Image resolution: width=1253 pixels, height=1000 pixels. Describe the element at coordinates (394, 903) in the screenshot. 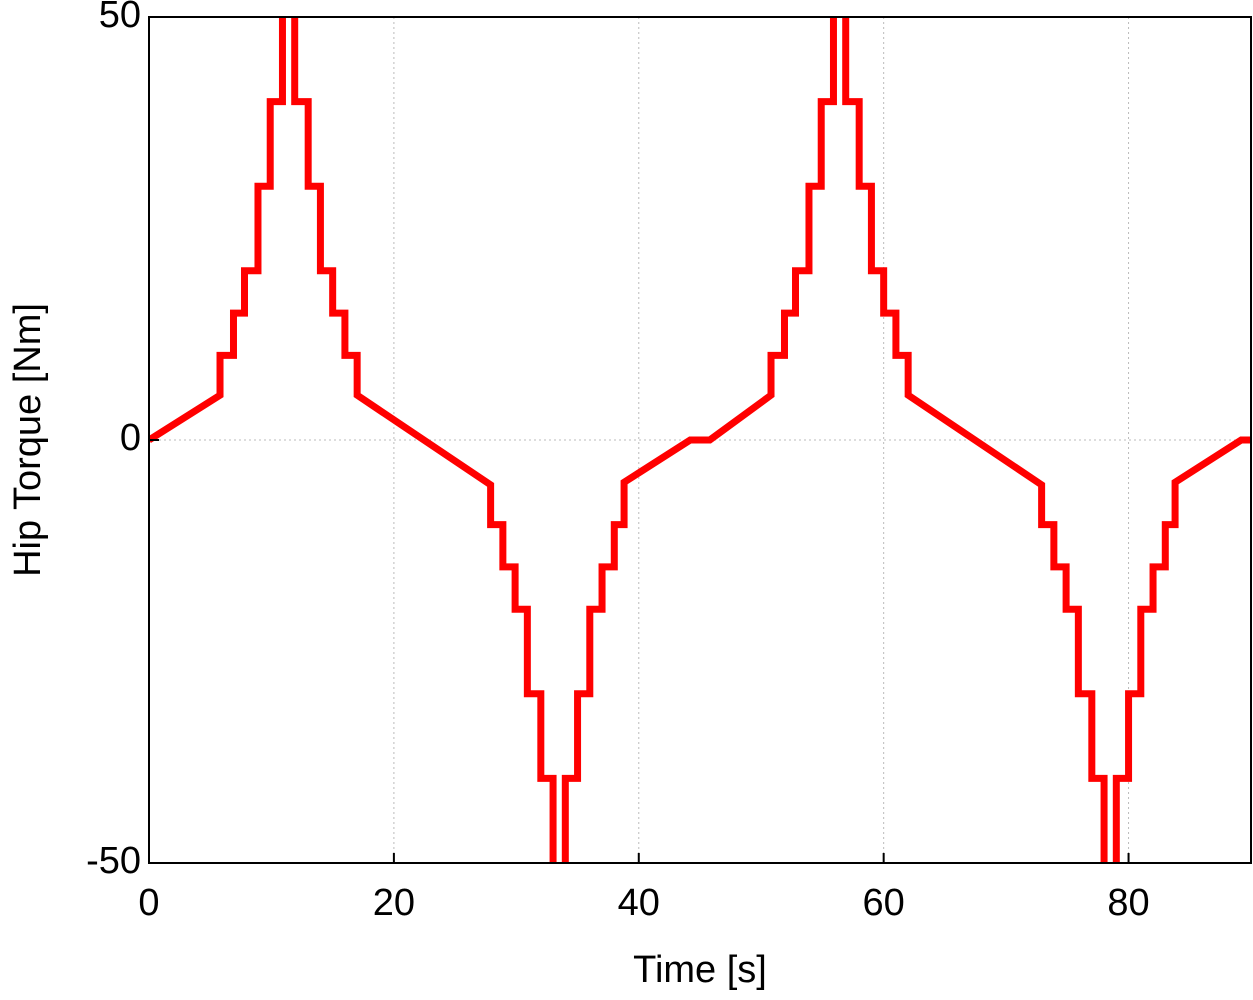

I see `x-tick-label: 20` at that location.